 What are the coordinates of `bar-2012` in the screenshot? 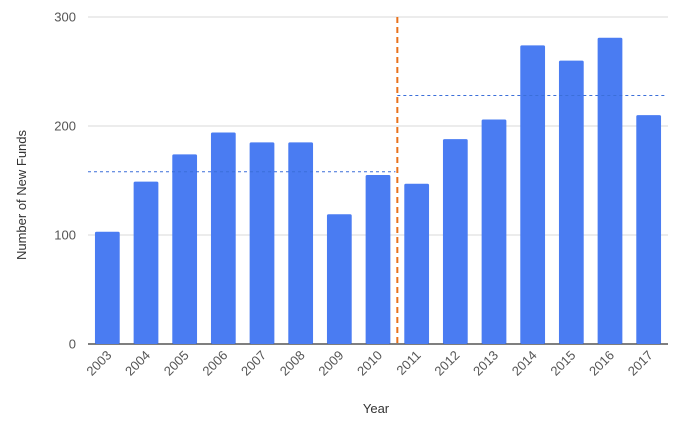 It's located at (455, 241).